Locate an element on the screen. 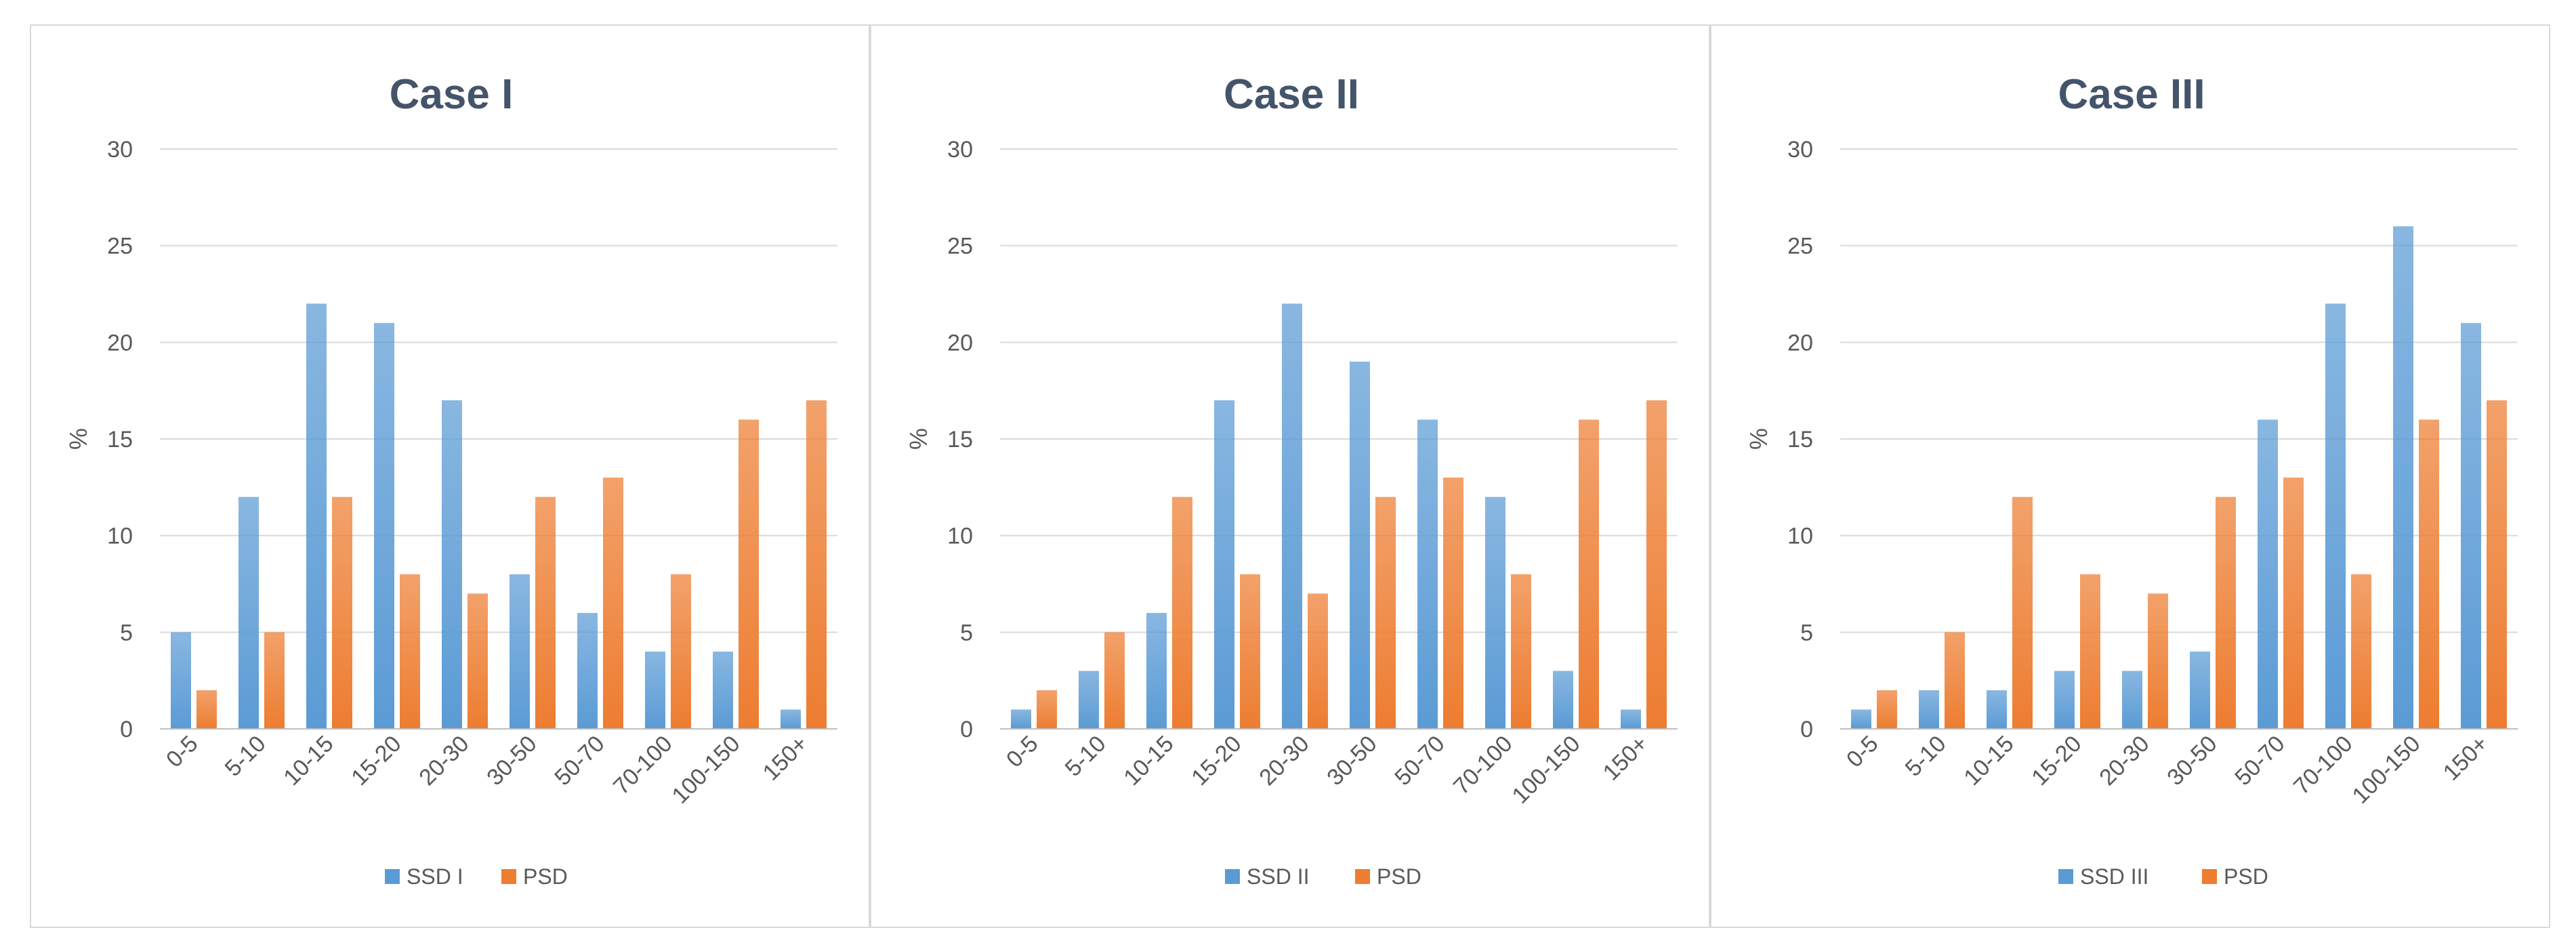  chart-title: Case III is located at coordinates (2131, 94).